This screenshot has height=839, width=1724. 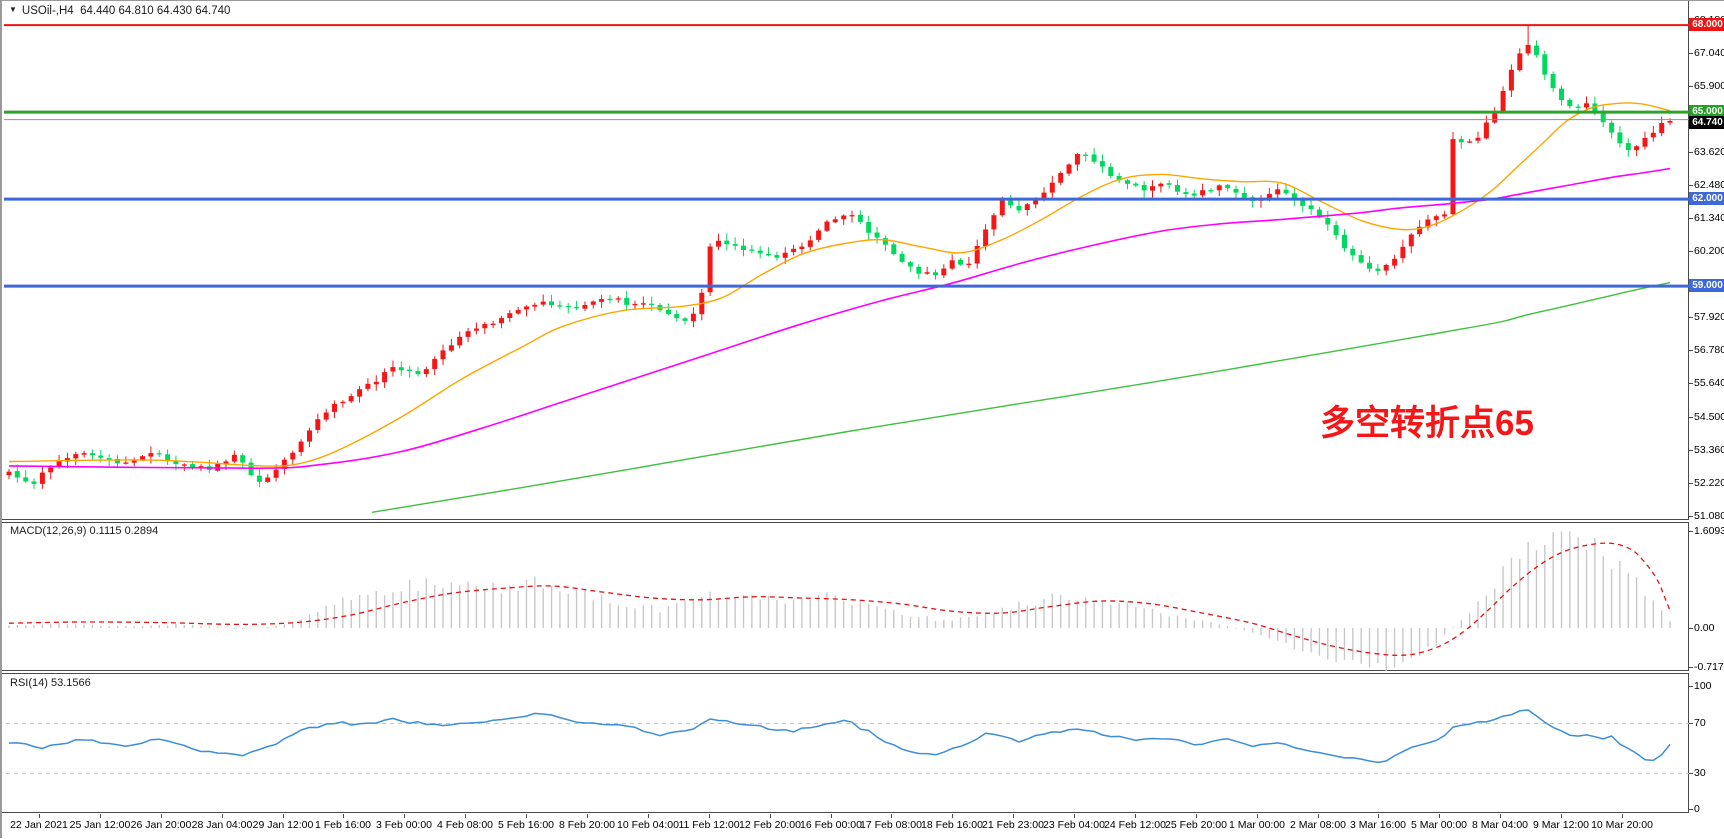 What do you see at coordinates (709, 825) in the screenshot?
I see `time-tick-label: 11 Feb 12:00` at bounding box center [709, 825].